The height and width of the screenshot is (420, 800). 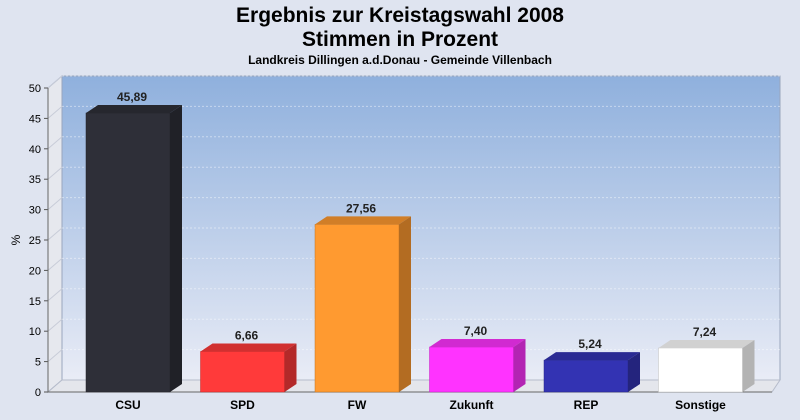 What do you see at coordinates (590, 344) in the screenshot?
I see `data-label-rep: 5,24` at bounding box center [590, 344].